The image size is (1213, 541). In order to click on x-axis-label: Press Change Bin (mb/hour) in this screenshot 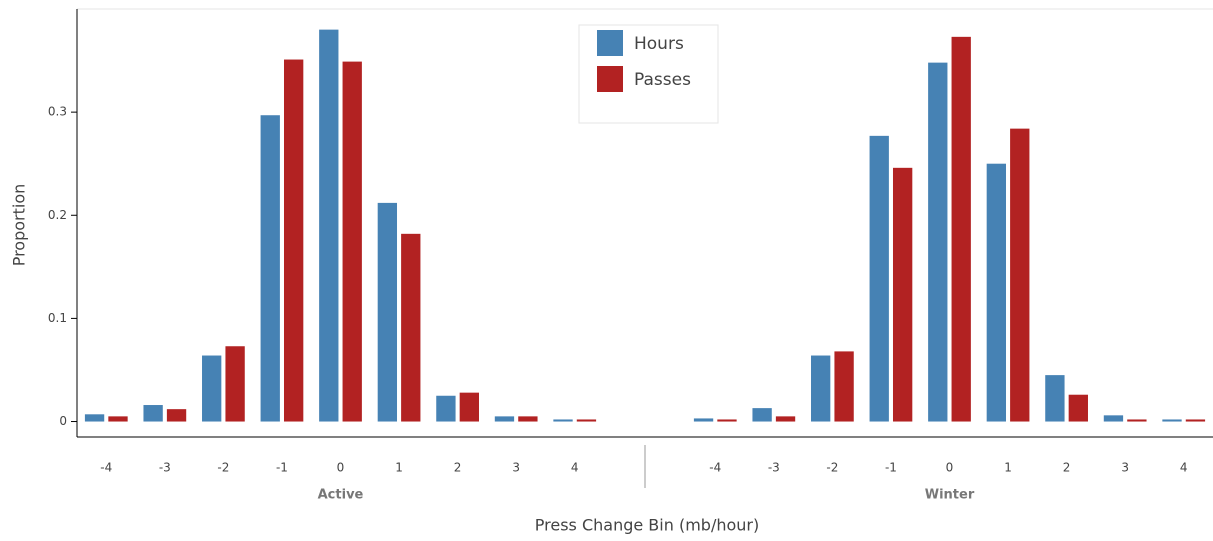, I will do `click(647, 525)`.